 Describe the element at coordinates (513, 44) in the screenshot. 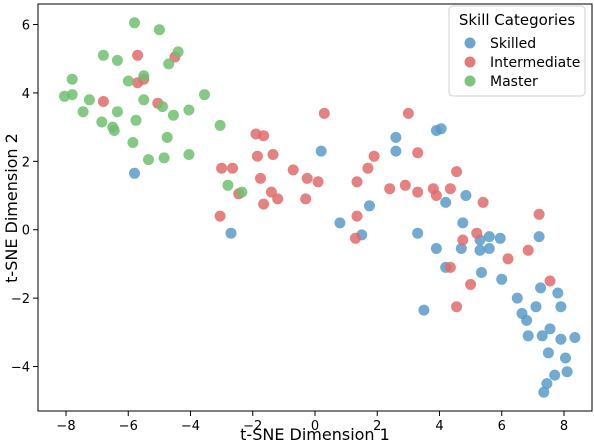

I see `legend-label-skilled: Skilled` at that location.